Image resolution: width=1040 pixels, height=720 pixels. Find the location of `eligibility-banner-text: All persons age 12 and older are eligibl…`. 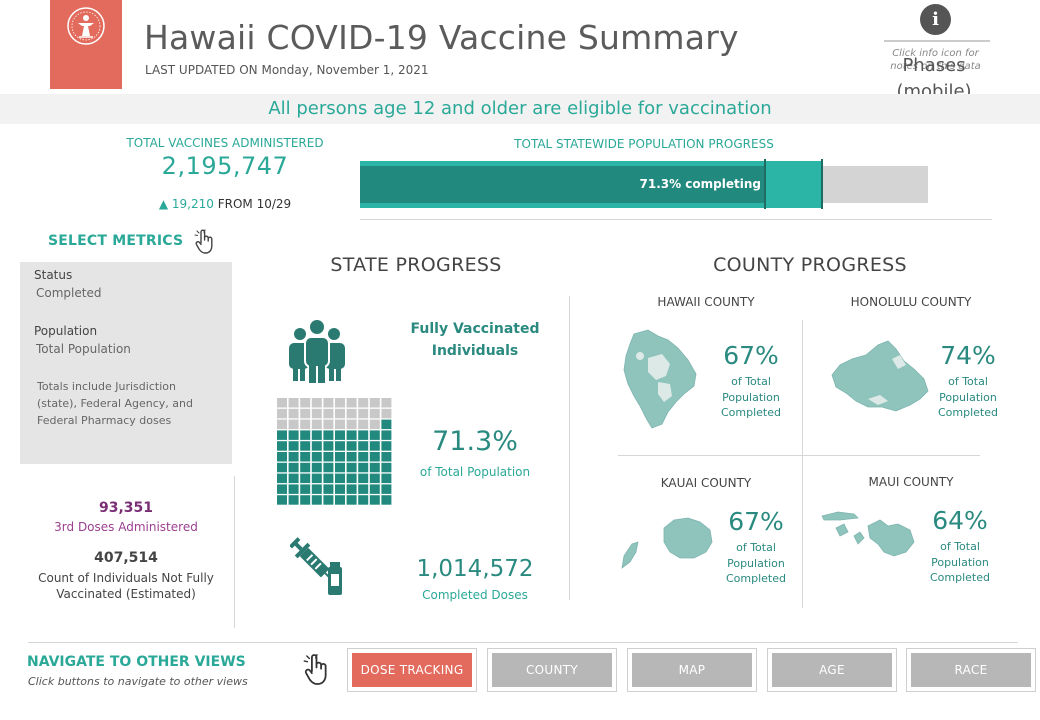

eligibility-banner-text: All persons age 12 and older are eligibl… is located at coordinates (520, 108).